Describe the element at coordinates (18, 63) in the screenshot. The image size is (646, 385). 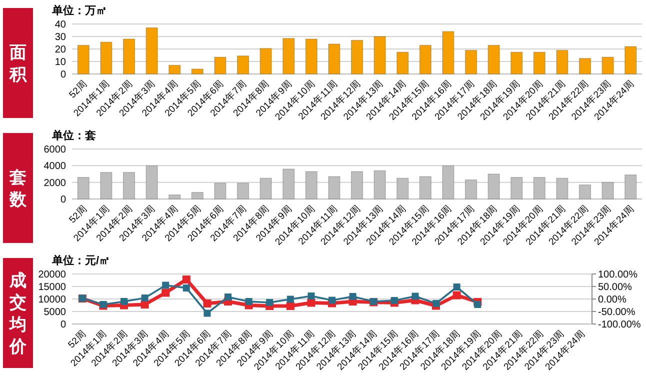
I see `text: 面积` at that location.